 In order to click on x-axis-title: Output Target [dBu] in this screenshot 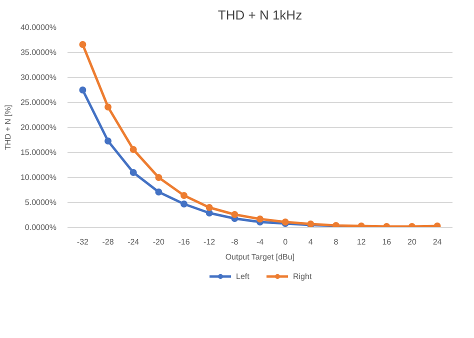, I will do `click(260, 257)`.